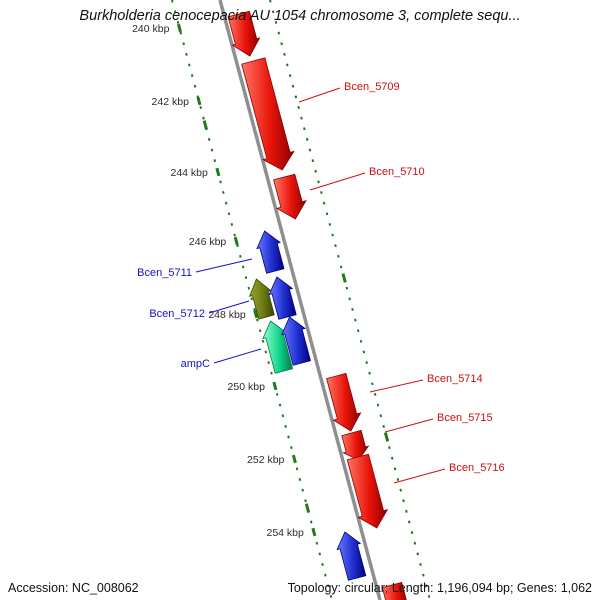  What do you see at coordinates (195, 364) in the screenshot?
I see `gene-label-ampc: ampC` at bounding box center [195, 364].